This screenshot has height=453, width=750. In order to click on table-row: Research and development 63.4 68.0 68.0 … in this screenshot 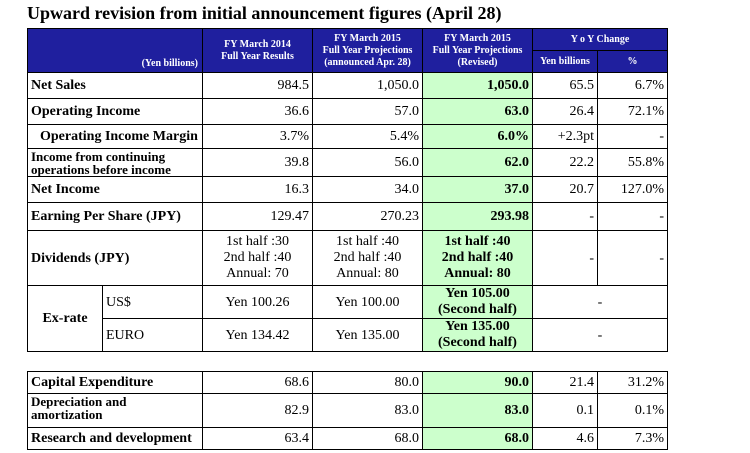, I will do `click(347, 438)`.